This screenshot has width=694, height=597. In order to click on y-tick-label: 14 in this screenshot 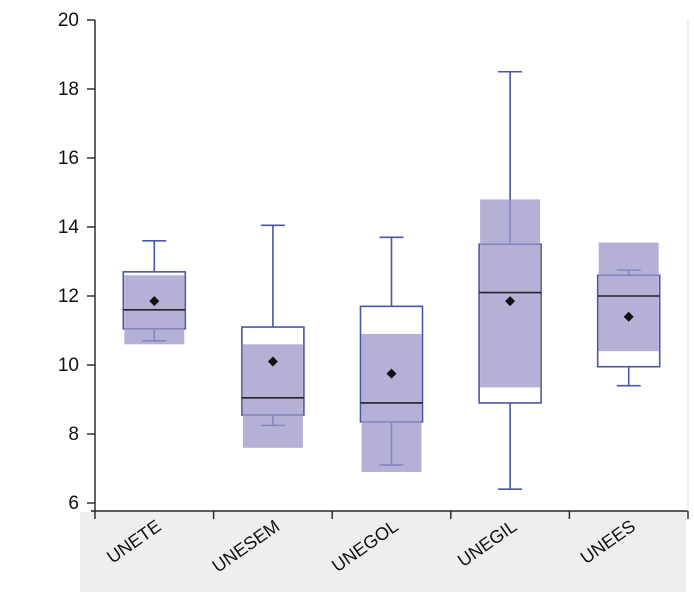, I will do `click(69, 227)`.